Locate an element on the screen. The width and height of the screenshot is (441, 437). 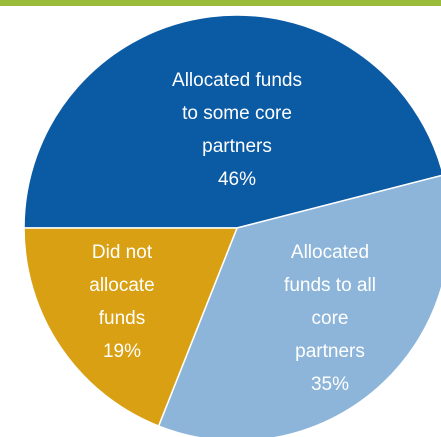
value-label: 35% is located at coordinates (330, 384).